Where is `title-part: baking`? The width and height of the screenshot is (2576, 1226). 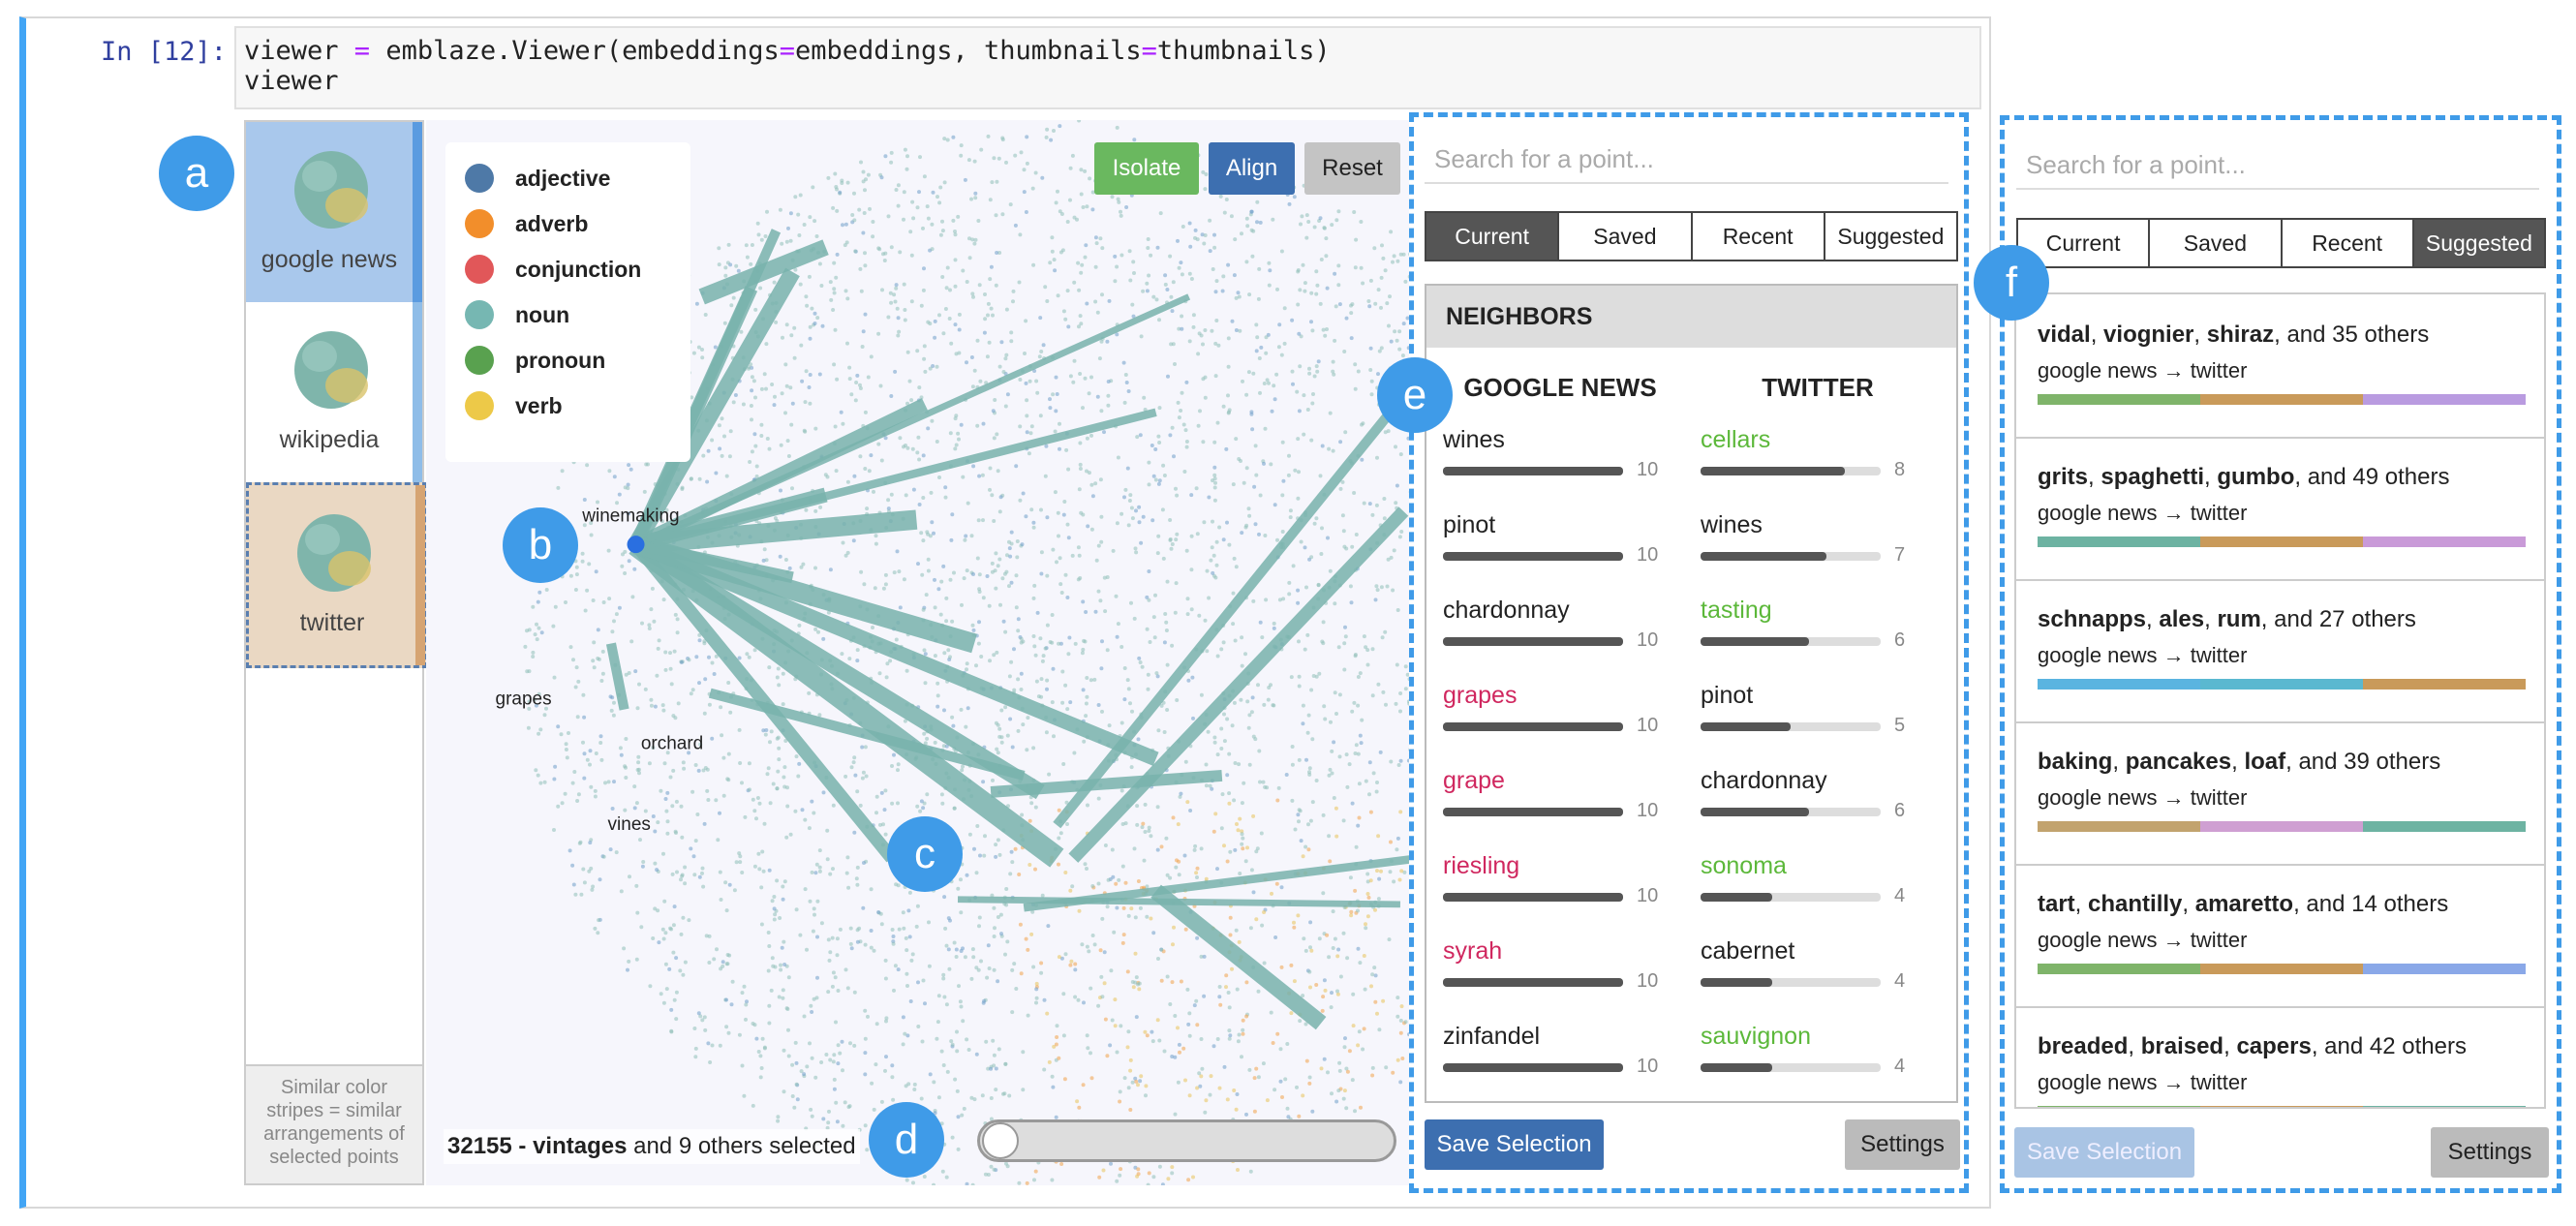 title-part: baking is located at coordinates (2075, 762).